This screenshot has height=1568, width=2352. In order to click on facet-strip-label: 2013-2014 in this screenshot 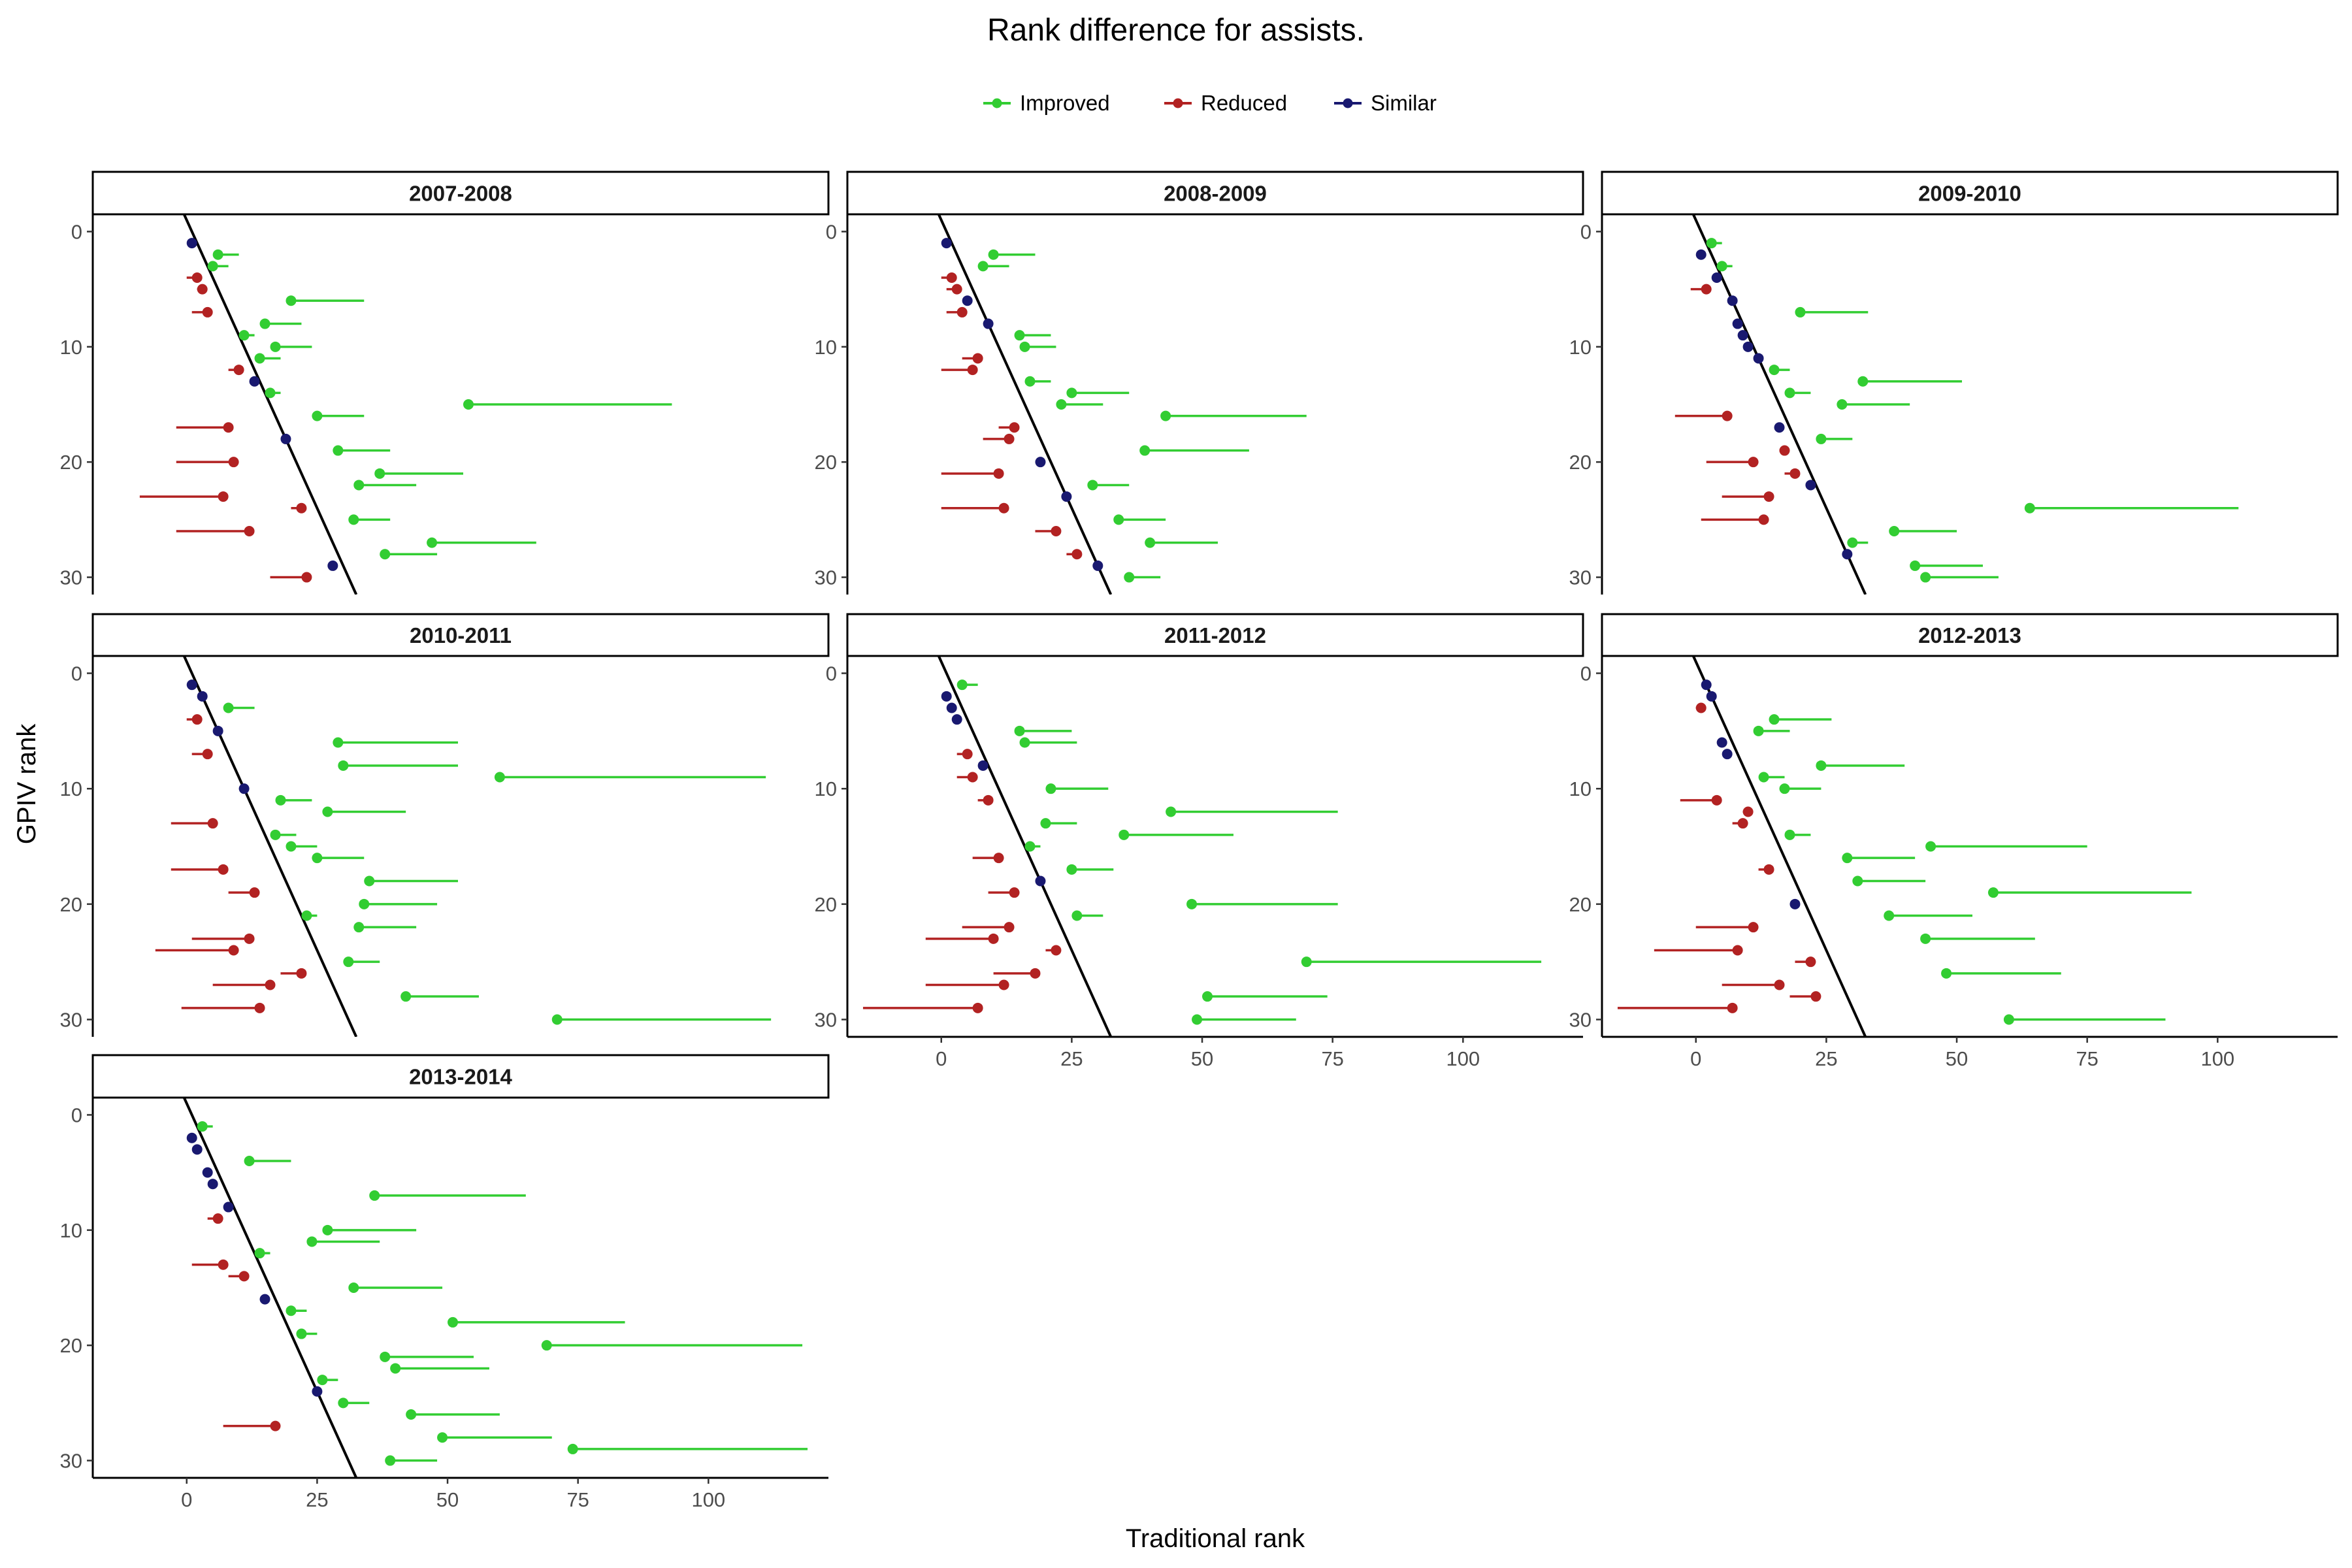, I will do `click(460, 1077)`.